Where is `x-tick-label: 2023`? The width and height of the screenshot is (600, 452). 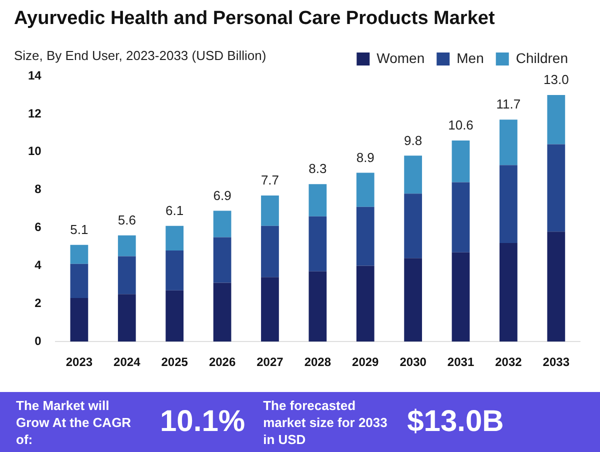 x-tick-label: 2023 is located at coordinates (79, 362).